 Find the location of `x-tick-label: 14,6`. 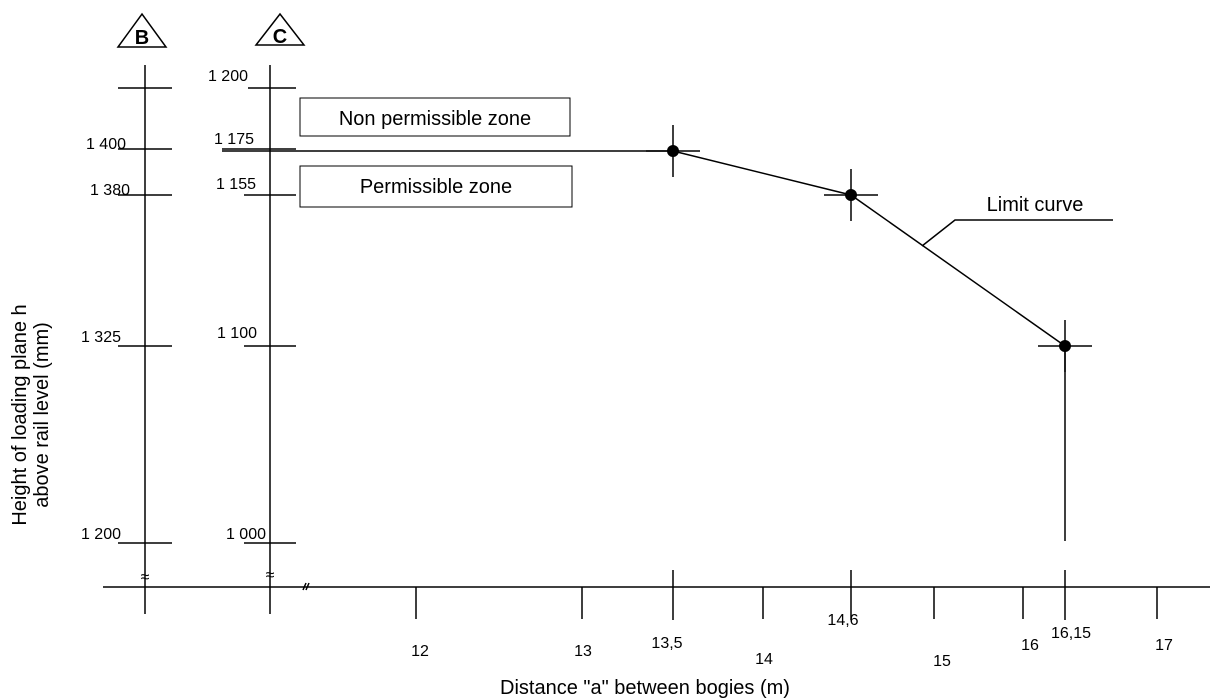

x-tick-label: 14,6 is located at coordinates (842, 620).